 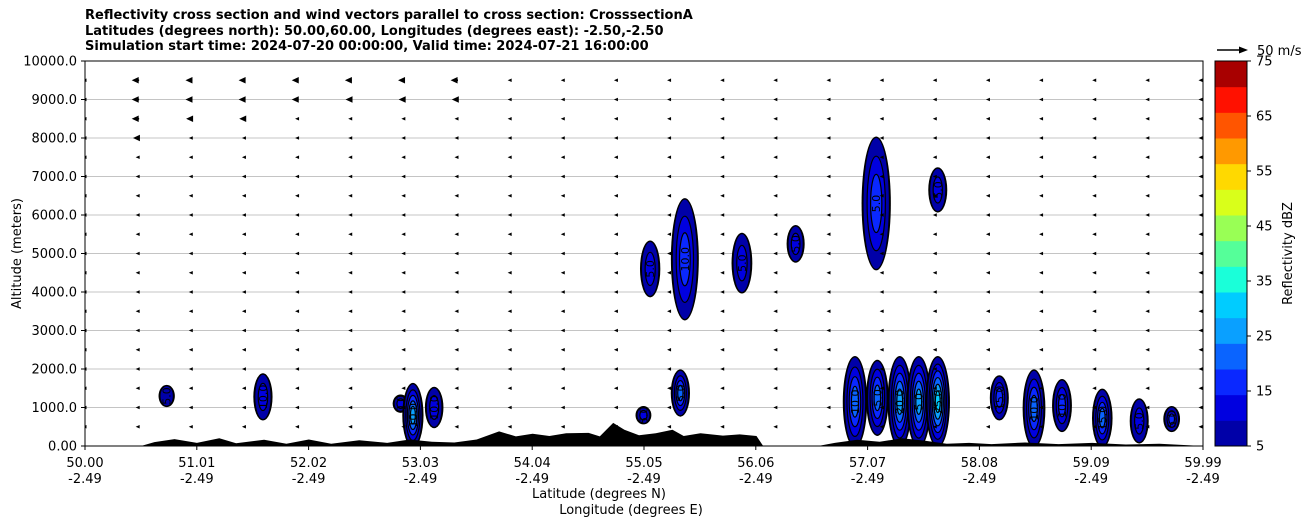 I want to click on colorbar-tick-label: 5, so click(x=1260, y=447).